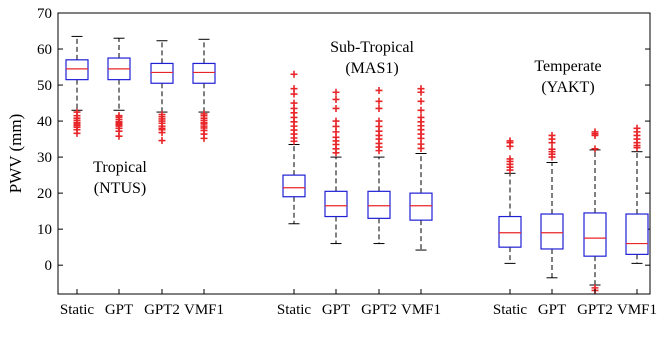 The image size is (660, 338). I want to click on y-tick-label: 0, so click(49, 266).